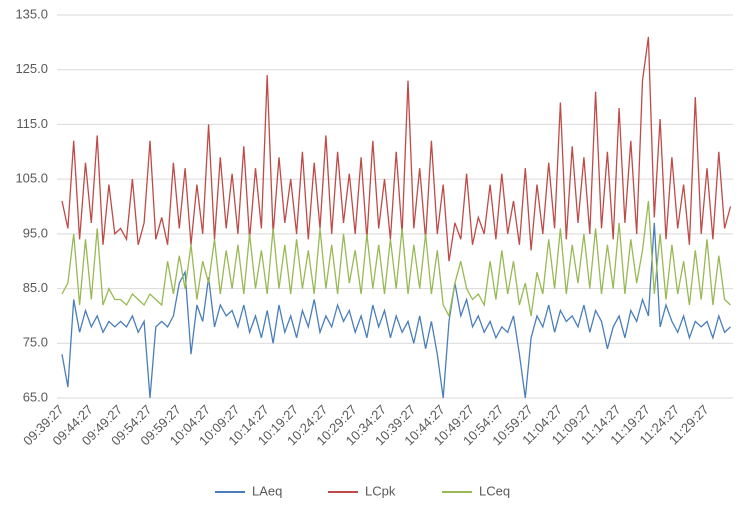 This screenshot has height=508, width=743. What do you see at coordinates (380, 490) in the screenshot?
I see `legend-label: LCpk` at bounding box center [380, 490].